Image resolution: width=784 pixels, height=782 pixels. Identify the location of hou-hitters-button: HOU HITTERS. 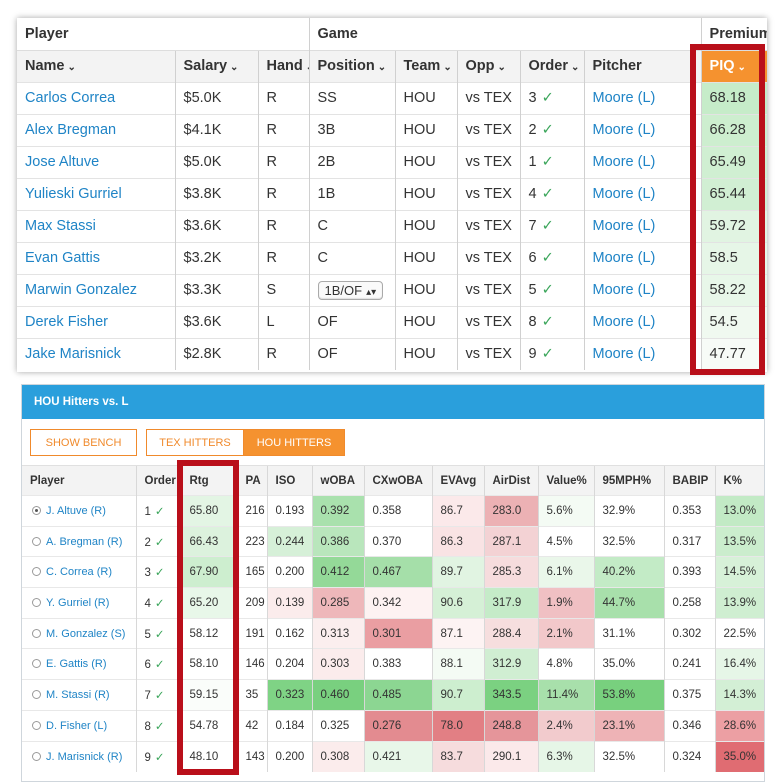
(294, 442).